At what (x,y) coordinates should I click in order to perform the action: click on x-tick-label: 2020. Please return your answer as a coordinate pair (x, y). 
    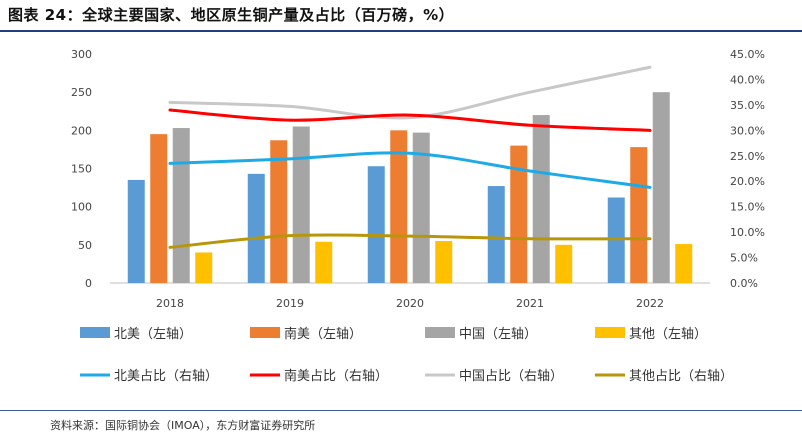
    Looking at the image, I should click on (410, 303).